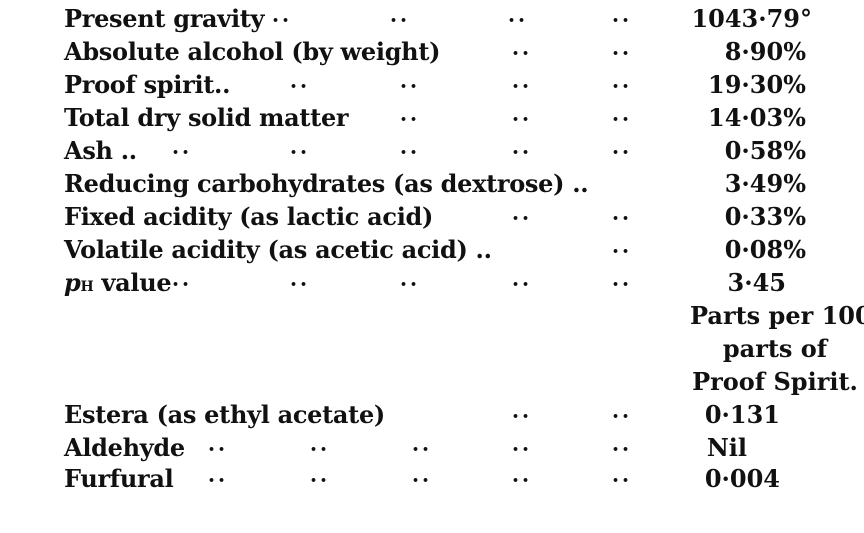 The height and width of the screenshot is (533, 864). What do you see at coordinates (432, 117) in the screenshot?
I see `table-row: Total dry solid matter 14·03%` at bounding box center [432, 117].